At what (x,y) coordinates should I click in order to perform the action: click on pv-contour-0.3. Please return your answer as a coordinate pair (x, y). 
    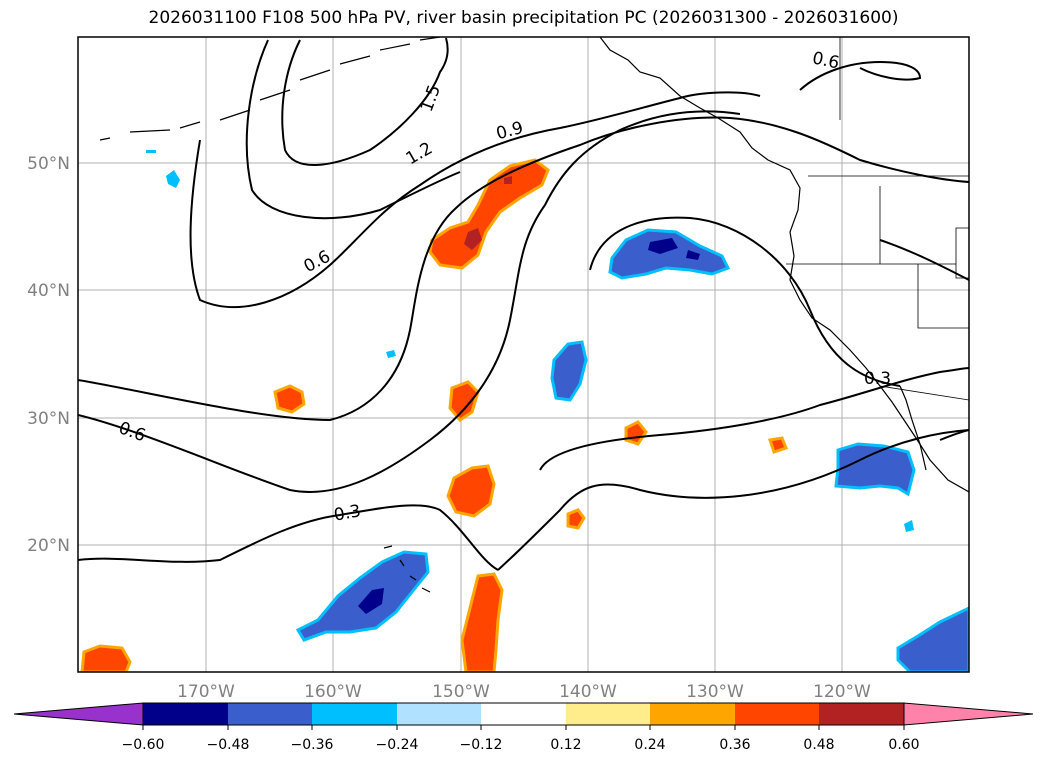
    Looking at the image, I should click on (288, 537).